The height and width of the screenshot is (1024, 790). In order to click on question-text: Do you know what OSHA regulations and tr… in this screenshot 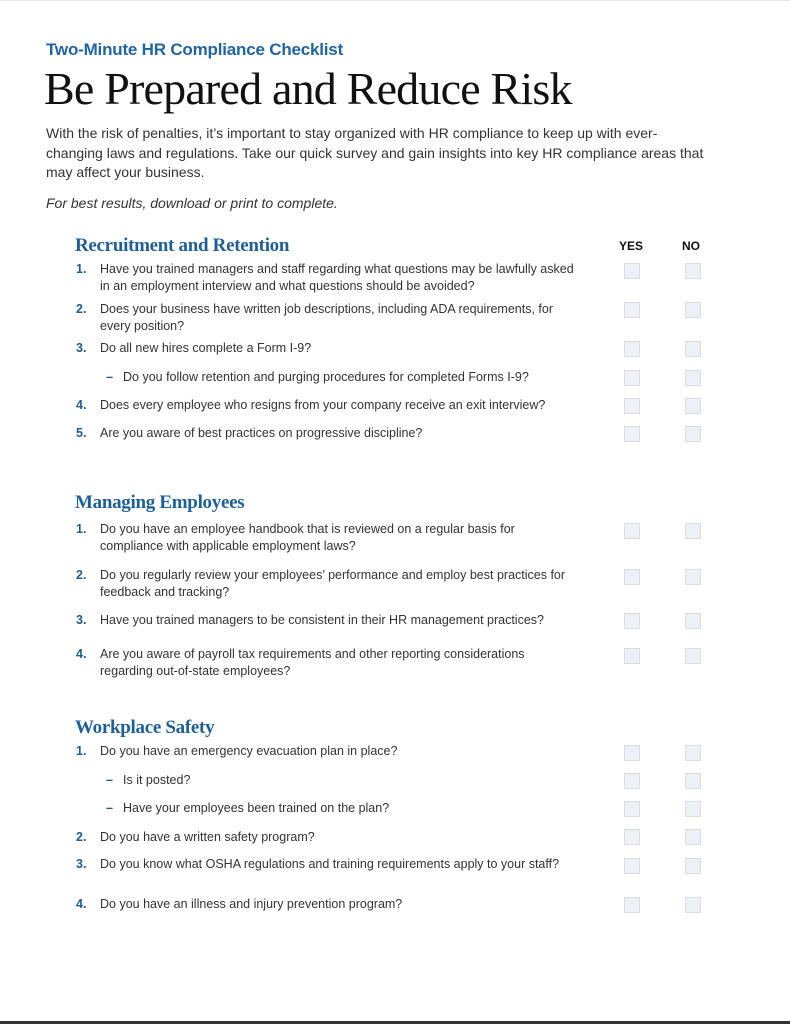, I will do `click(330, 864)`.